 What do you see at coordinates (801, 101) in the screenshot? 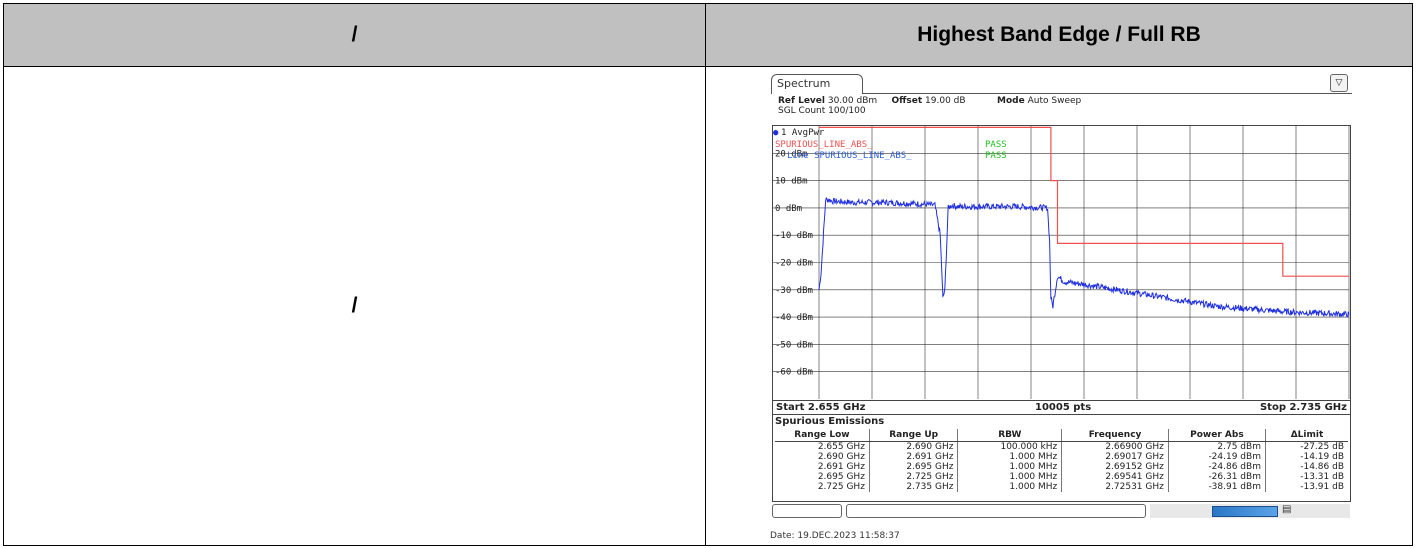
I see `ref-level-label: Ref Level` at bounding box center [801, 101].